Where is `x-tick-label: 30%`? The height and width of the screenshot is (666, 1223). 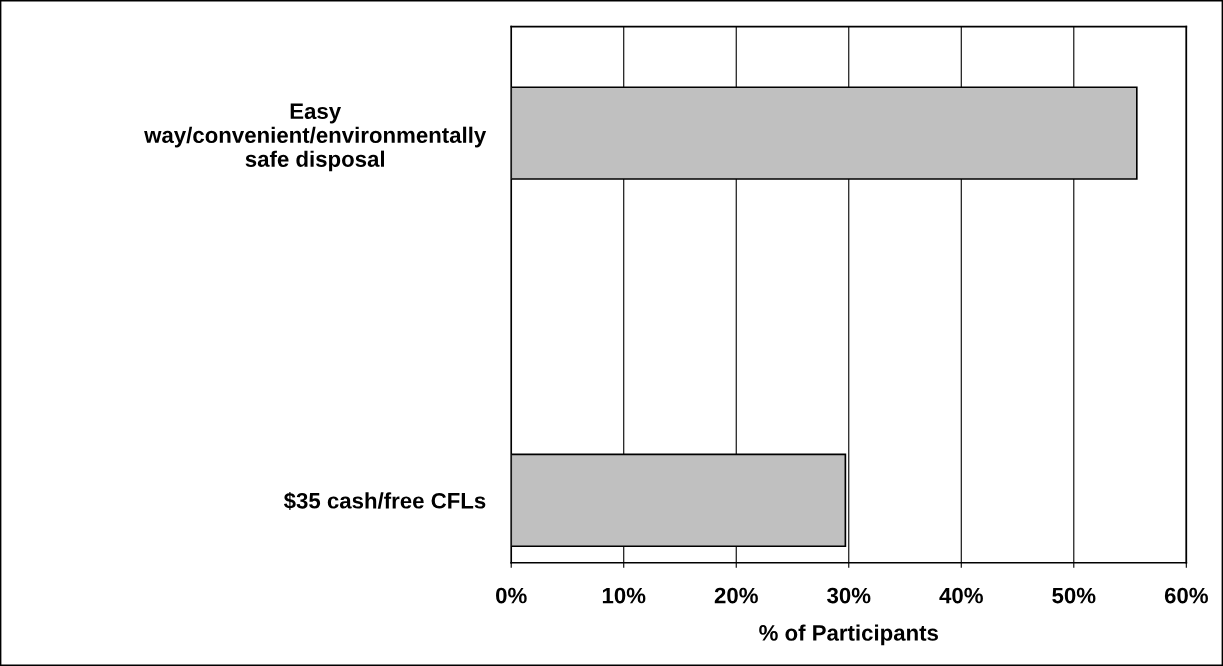 x-tick-label: 30% is located at coordinates (849, 595).